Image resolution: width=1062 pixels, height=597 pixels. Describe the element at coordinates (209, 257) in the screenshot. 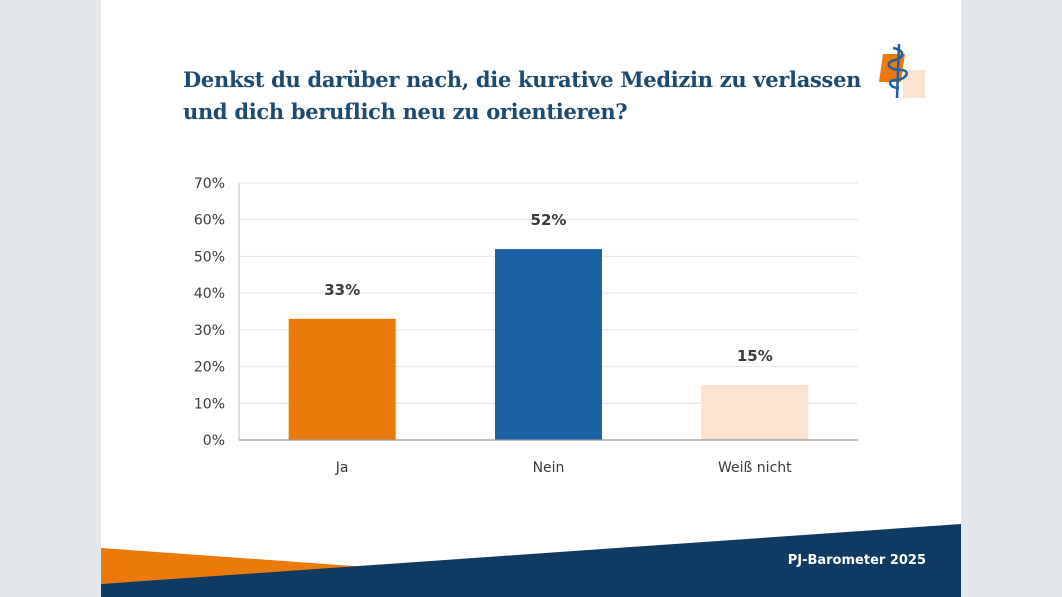

I see `y-tick-label: 50%` at that location.